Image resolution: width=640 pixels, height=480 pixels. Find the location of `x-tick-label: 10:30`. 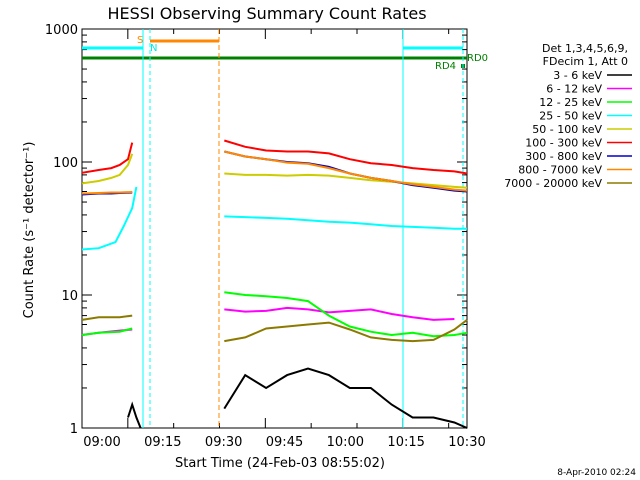

x-tick-label: 10:30 is located at coordinates (466, 442).